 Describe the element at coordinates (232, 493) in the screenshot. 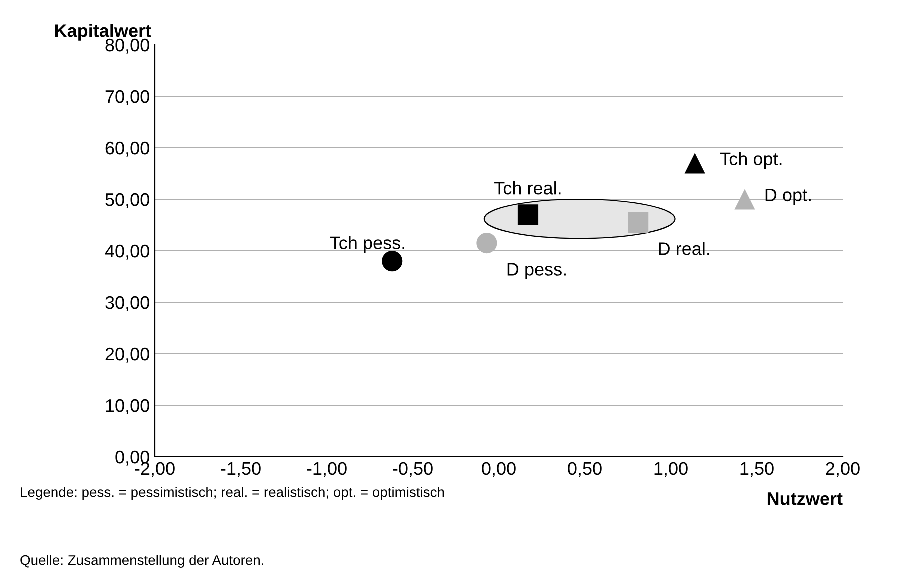

I see `text: Legende: pess. = pessimistisch; real. = realistisch; opt. = optimistisch` at that location.